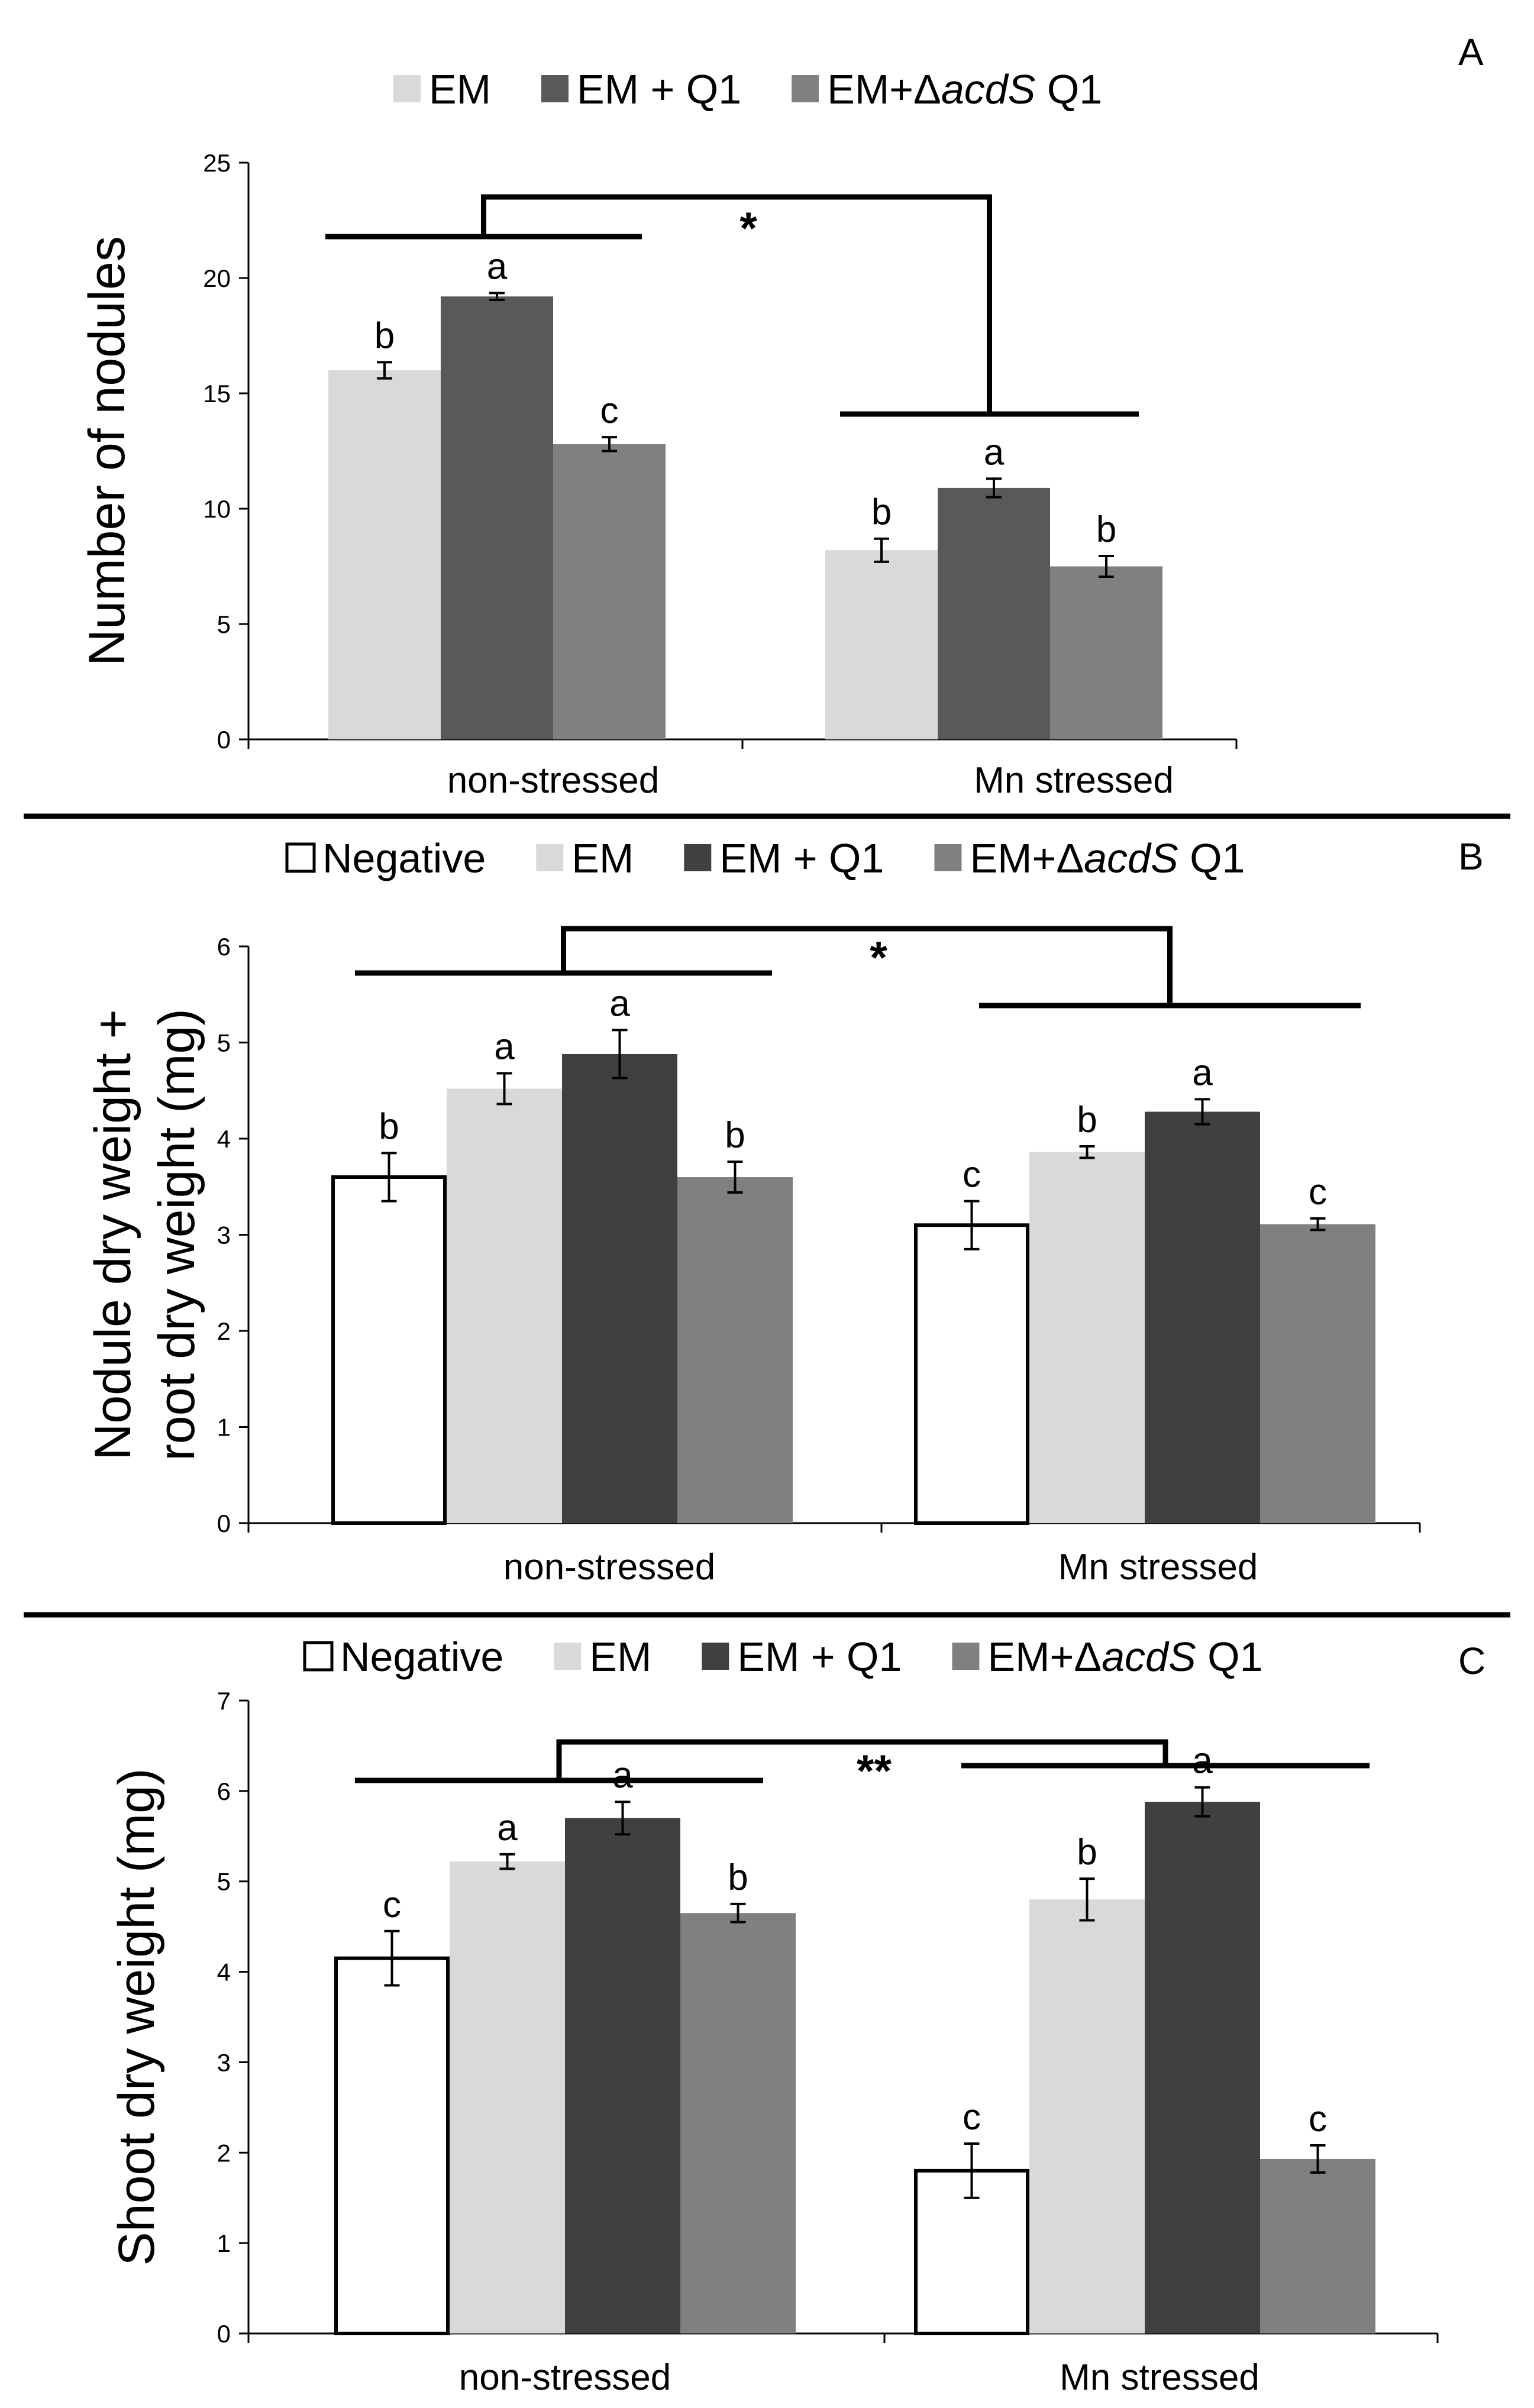 The height and width of the screenshot is (2408, 1534). I want to click on legend-label-part: acdS, so click(1149, 1657).